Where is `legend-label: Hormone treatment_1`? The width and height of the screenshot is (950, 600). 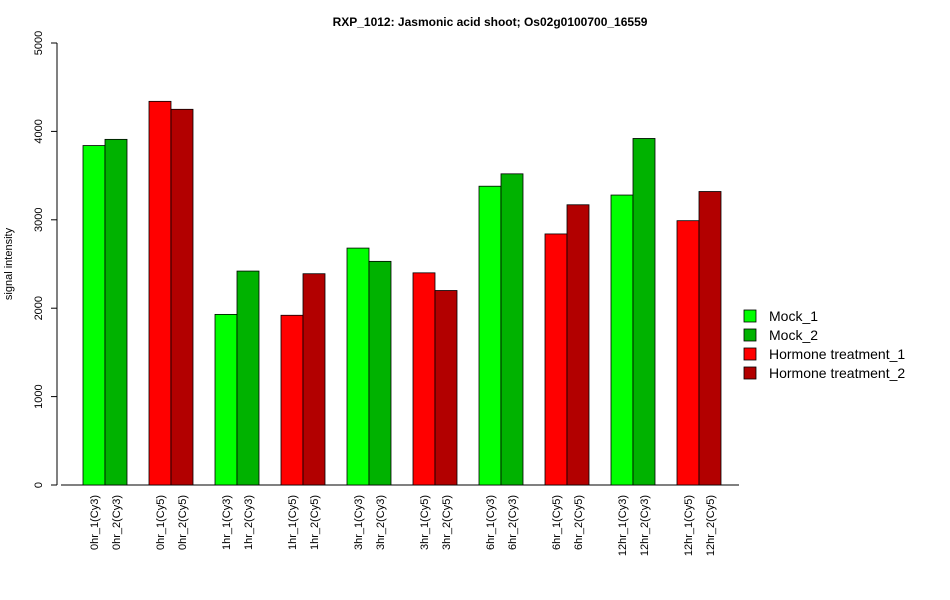 legend-label: Hormone treatment_1 is located at coordinates (837, 354).